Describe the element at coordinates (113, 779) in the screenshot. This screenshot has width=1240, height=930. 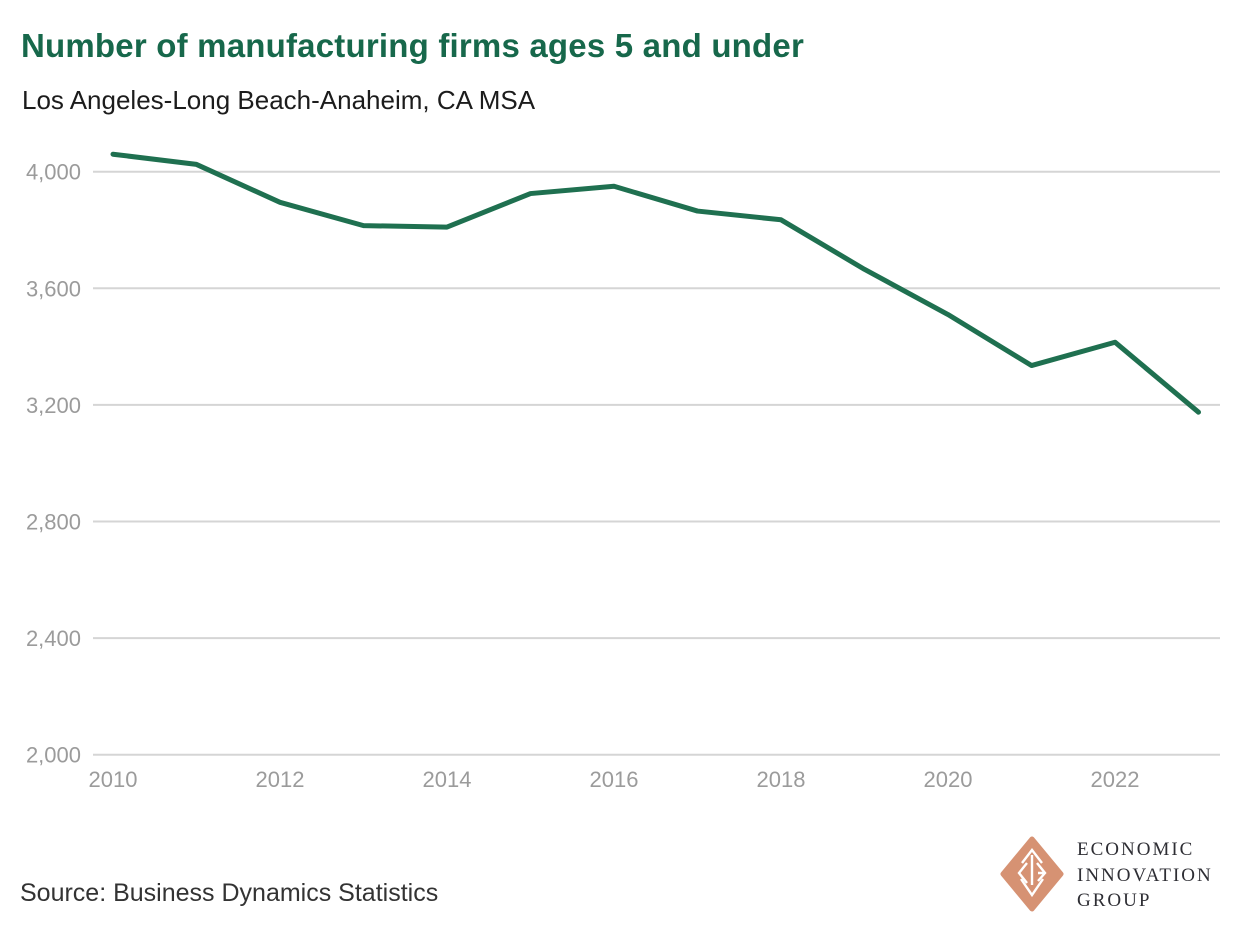
I see `x-axis-tick-label: 2010` at that location.